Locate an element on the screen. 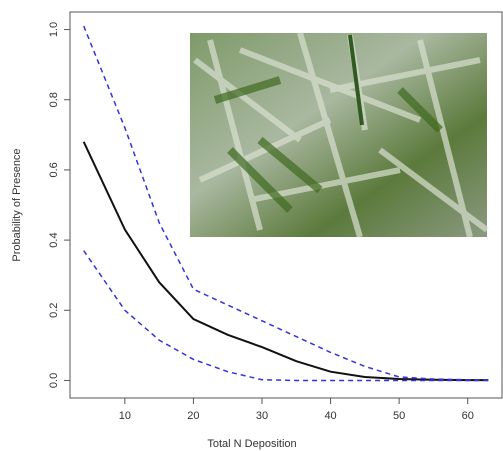 The image size is (503, 451). y-tick-label: 0.0 is located at coordinates (54, 380).